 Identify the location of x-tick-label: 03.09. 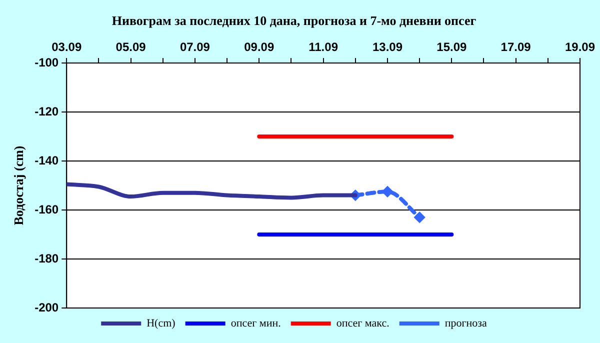
(67, 47).